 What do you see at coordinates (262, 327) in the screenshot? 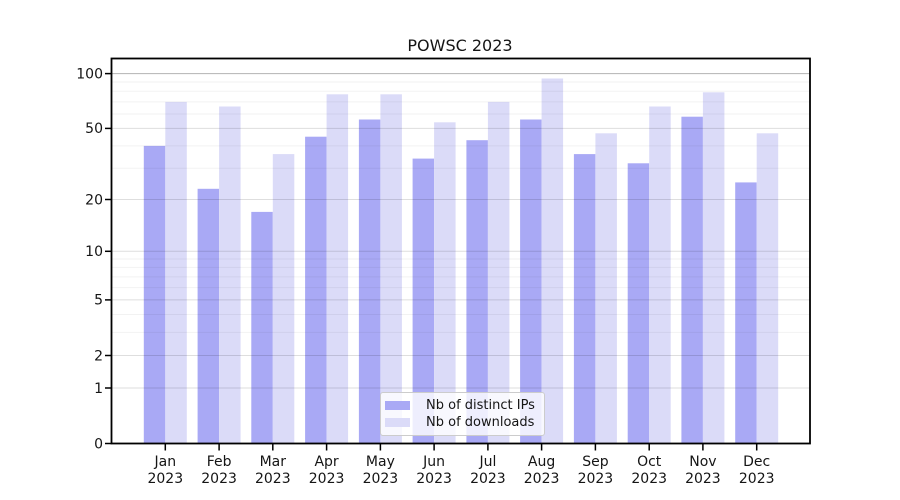
I see `bar-distinct-ips-mar` at bounding box center [262, 327].